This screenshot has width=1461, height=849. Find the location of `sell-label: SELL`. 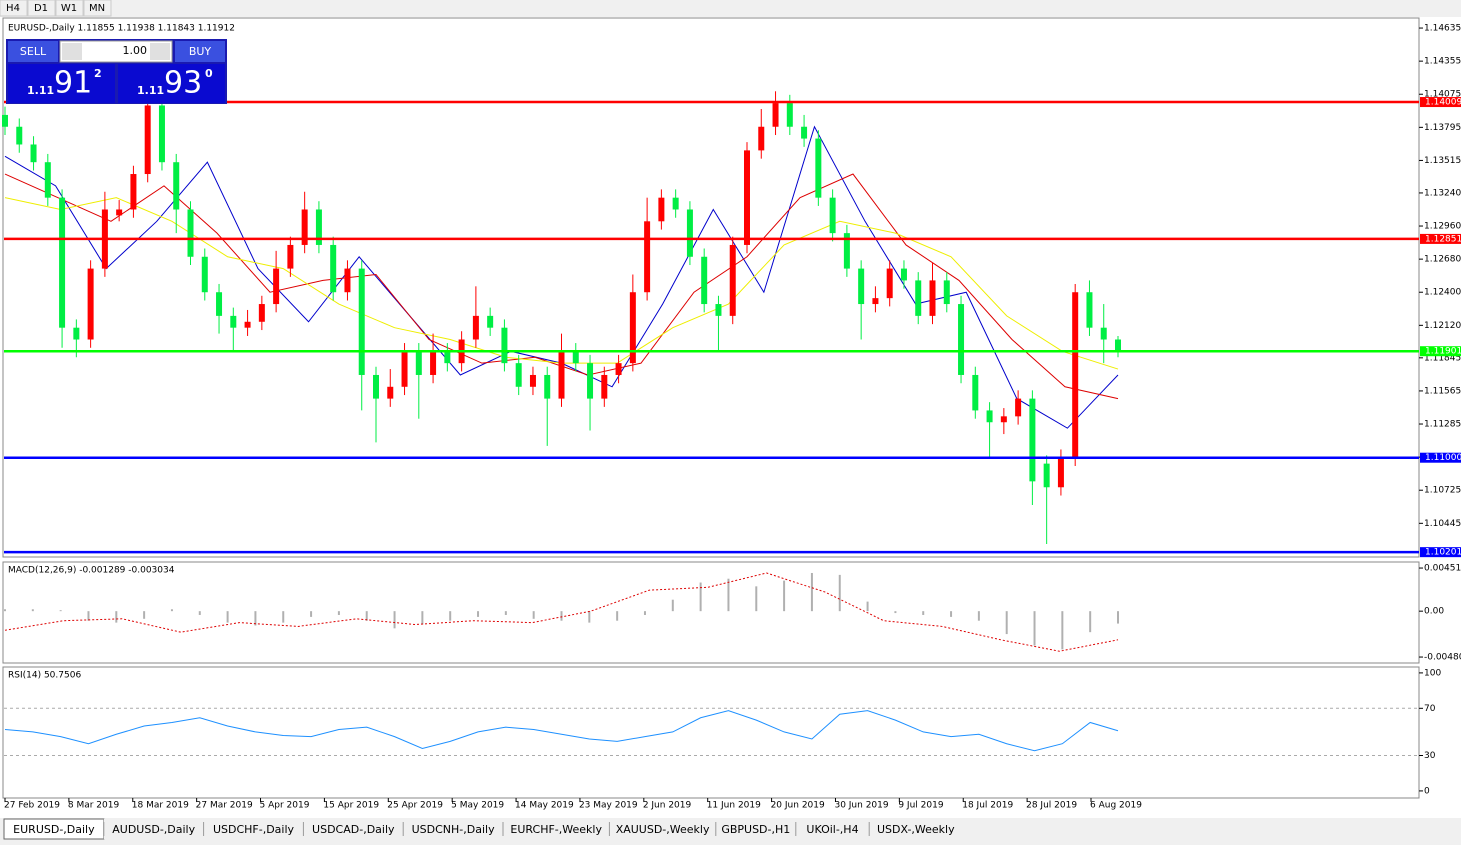

sell-label: SELL is located at coordinates (33, 51).